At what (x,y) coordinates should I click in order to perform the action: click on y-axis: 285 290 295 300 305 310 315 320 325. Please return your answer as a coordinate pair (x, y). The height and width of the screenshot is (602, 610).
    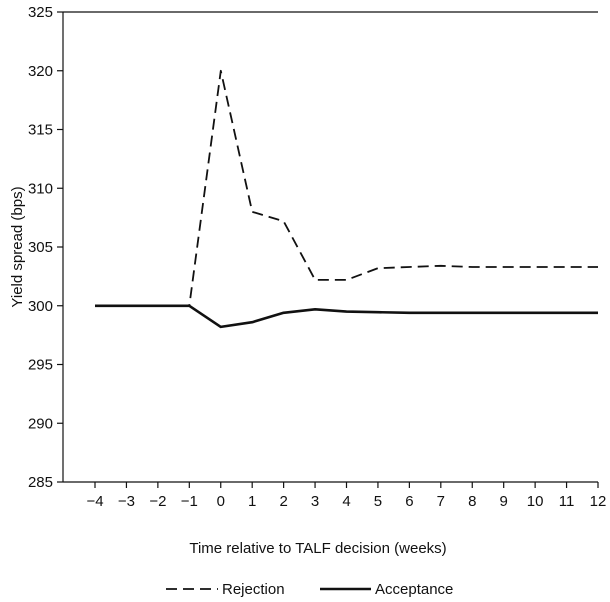
    Looking at the image, I should click on (45, 247).